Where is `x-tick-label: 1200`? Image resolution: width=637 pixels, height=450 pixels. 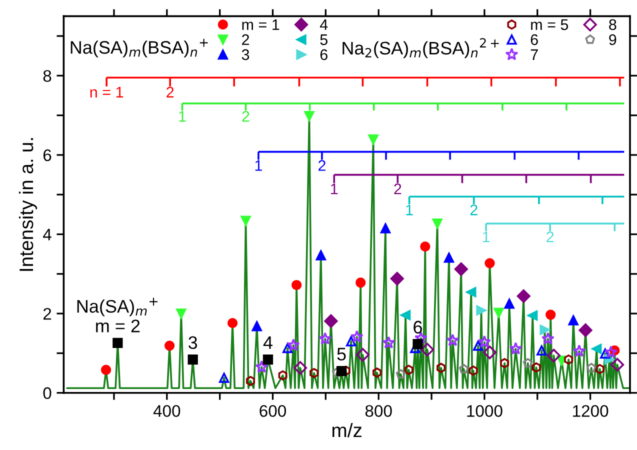
x-tick-label: 1200 is located at coordinates (590, 411).